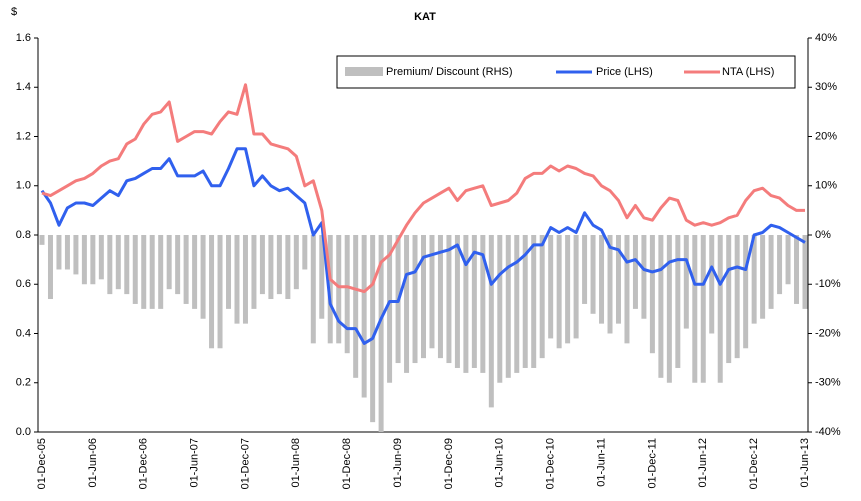 This screenshot has height=501, width=861. I want to click on x-tick-label: 01-Jun-13, so click(805, 463).